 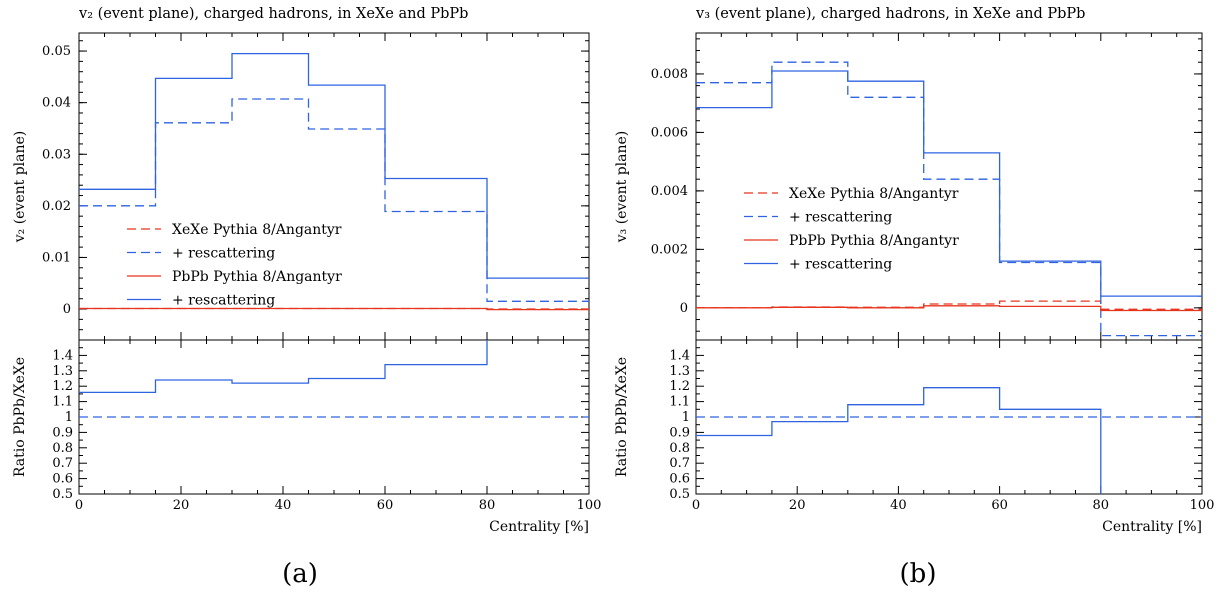 What do you see at coordinates (56, 206) in the screenshot?
I see `y-tick-label: 0.02` at bounding box center [56, 206].